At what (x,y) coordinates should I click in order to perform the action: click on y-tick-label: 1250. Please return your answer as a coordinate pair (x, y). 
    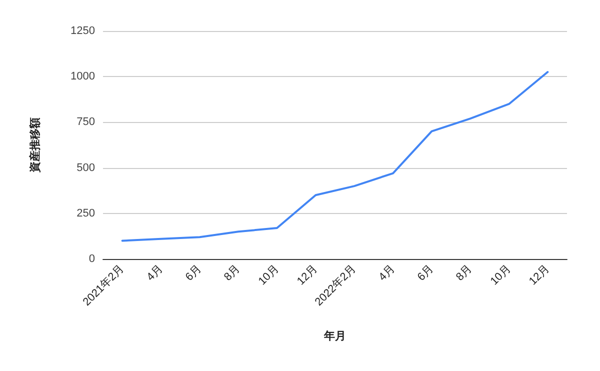
    Looking at the image, I should click on (82, 31).